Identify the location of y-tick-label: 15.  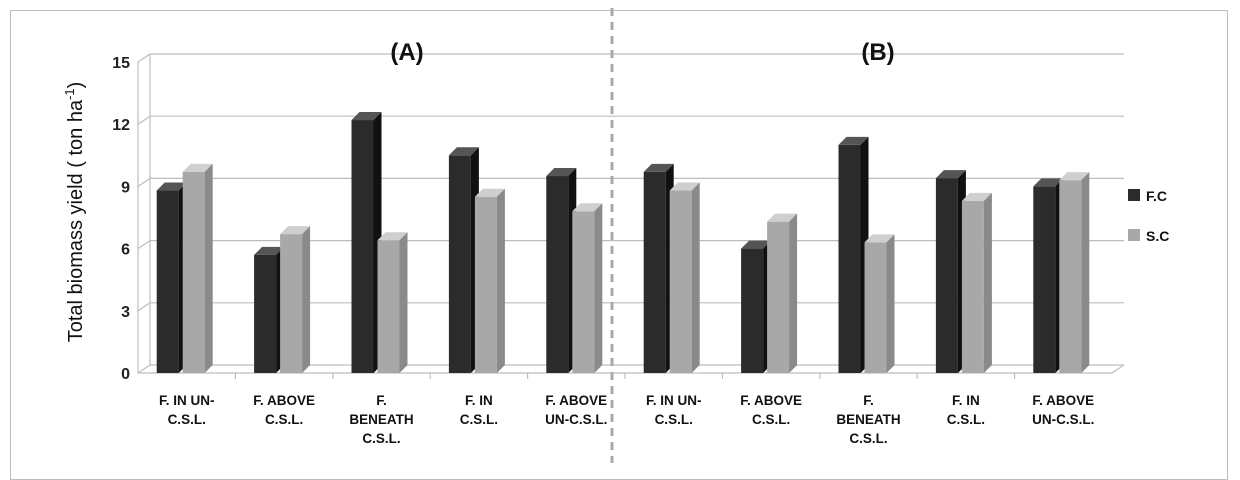
(121, 63).